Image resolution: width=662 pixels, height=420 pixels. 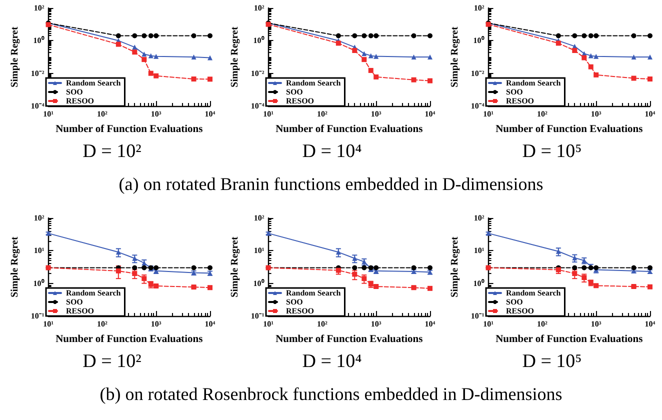 I want to click on text: (b) on rotated Rosenbrock functions embedded in D-dimensions, so click(x=331, y=394).